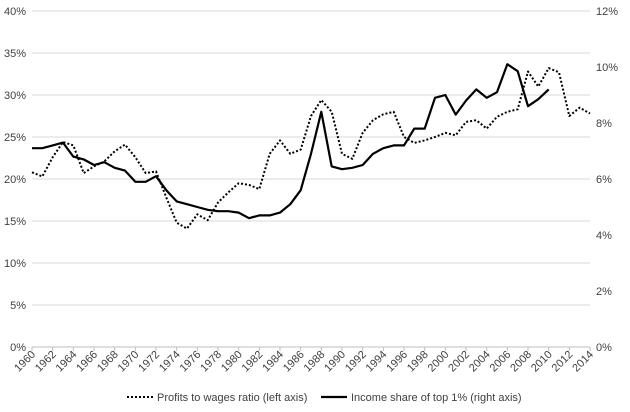  Describe the element at coordinates (521, 362) in the screenshot. I see `x-tick-label: 2008` at that location.